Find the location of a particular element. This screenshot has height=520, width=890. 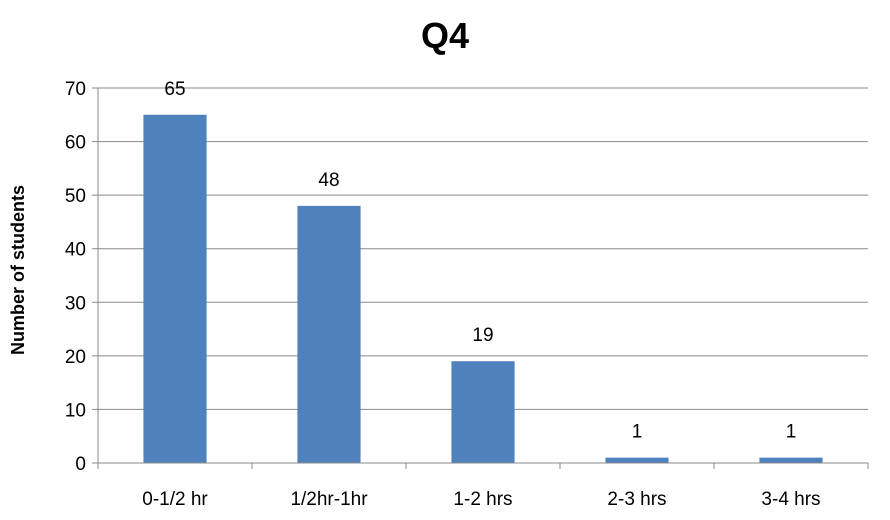

y-tick-label: 50 is located at coordinates (75, 196).